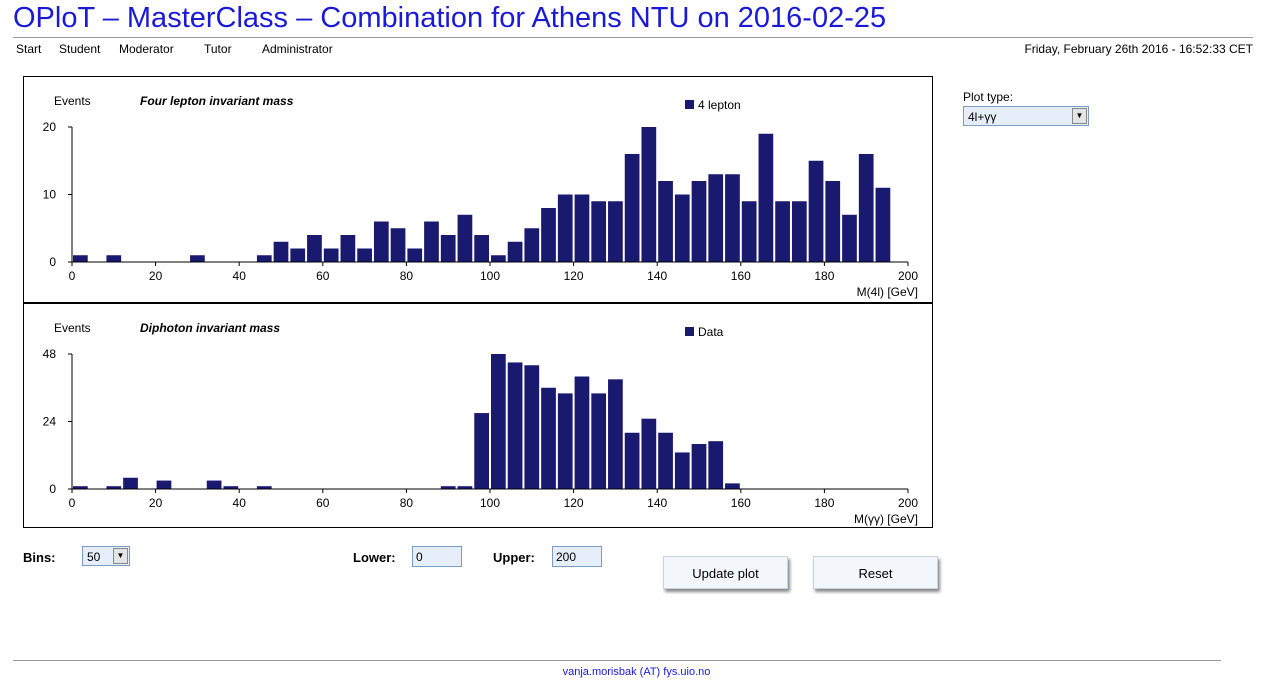  I want to click on nav-tutor: Tutor, so click(218, 49).